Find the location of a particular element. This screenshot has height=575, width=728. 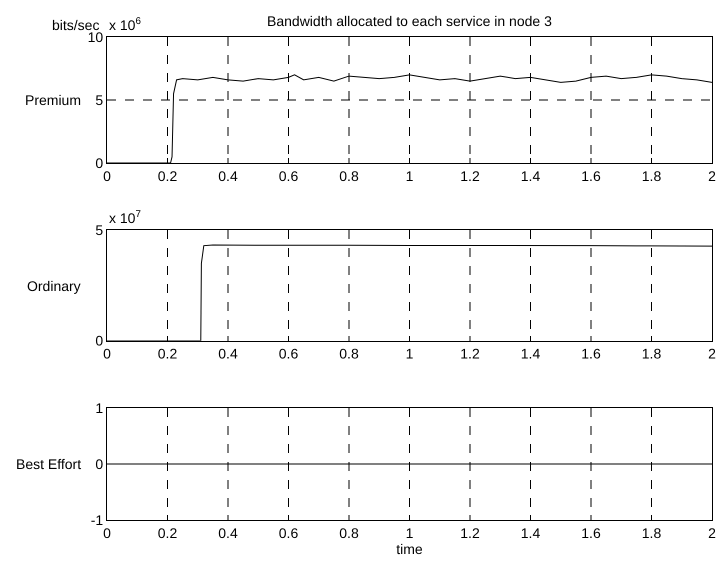

text: bits/sec is located at coordinates (76, 25).